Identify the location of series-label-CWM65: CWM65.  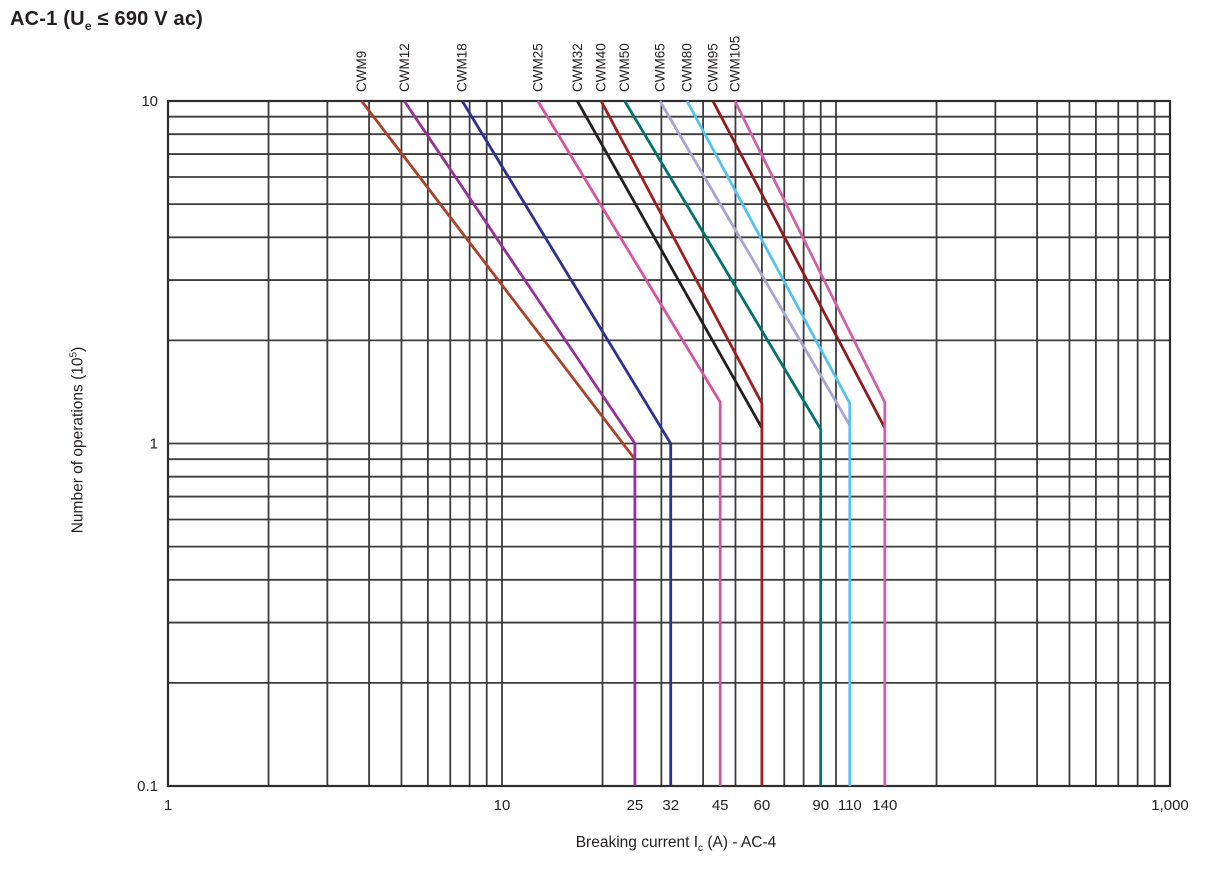
(659, 67).